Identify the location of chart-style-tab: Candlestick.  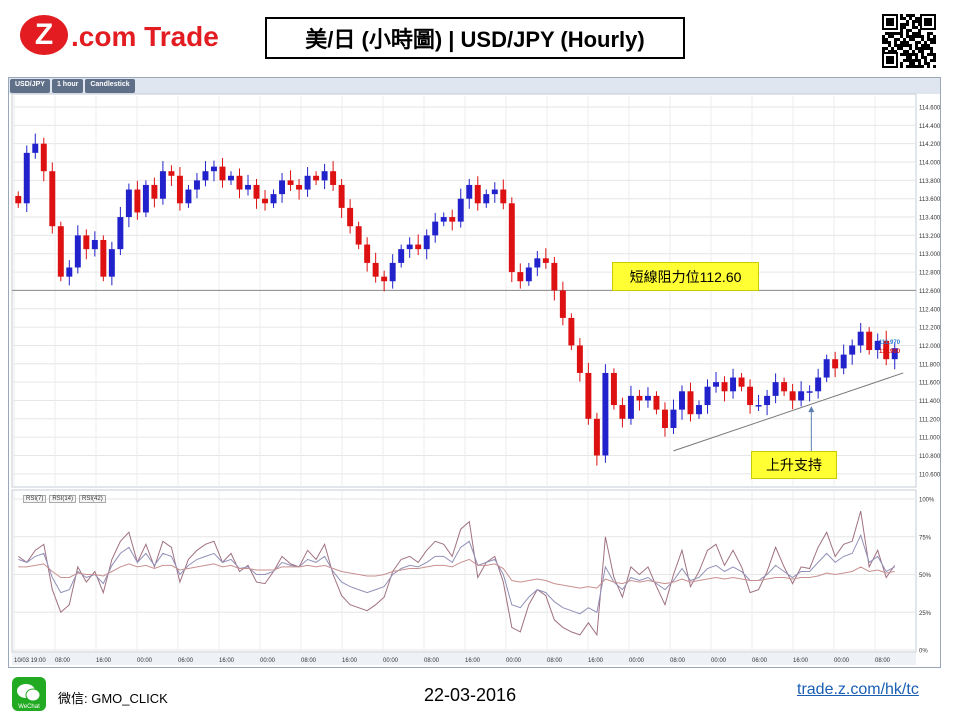
(110, 86).